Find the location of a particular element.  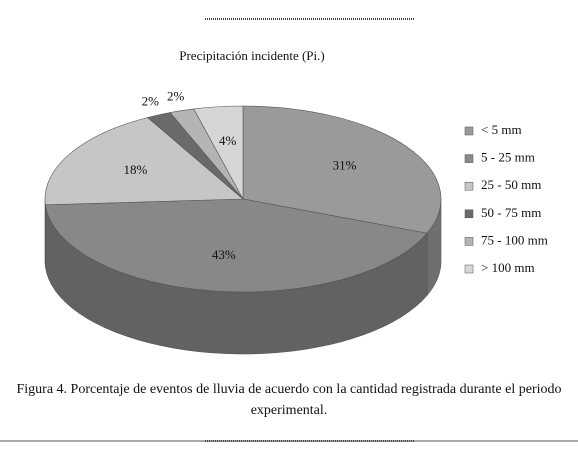

chart-title: Precipitación incidente (Pi.) is located at coordinates (251, 55).